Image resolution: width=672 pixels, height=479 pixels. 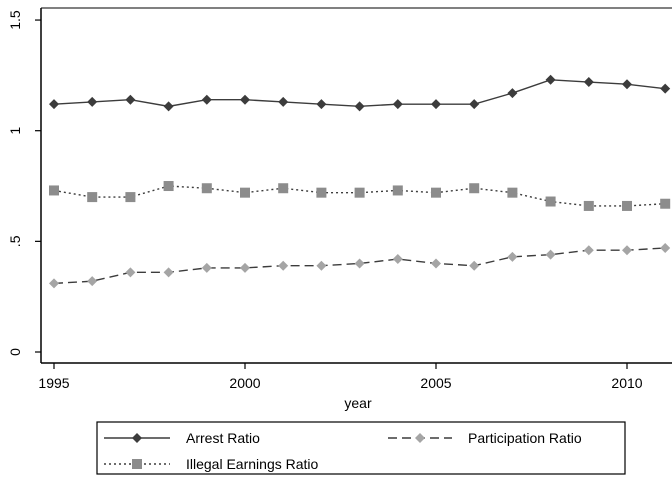 What do you see at coordinates (15, 131) in the screenshot?
I see `y-tick-label: 1` at bounding box center [15, 131].